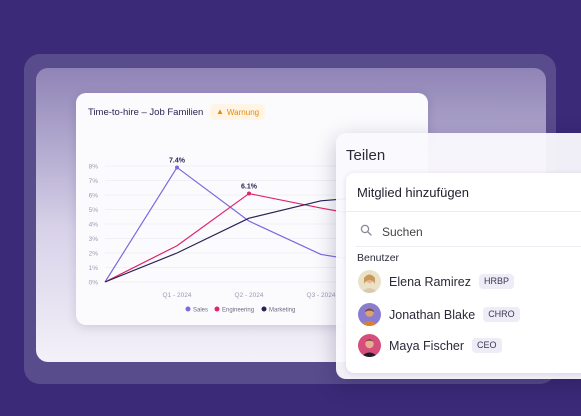 The height and width of the screenshot is (416, 581). I want to click on role-badge: CEO, so click(487, 345).